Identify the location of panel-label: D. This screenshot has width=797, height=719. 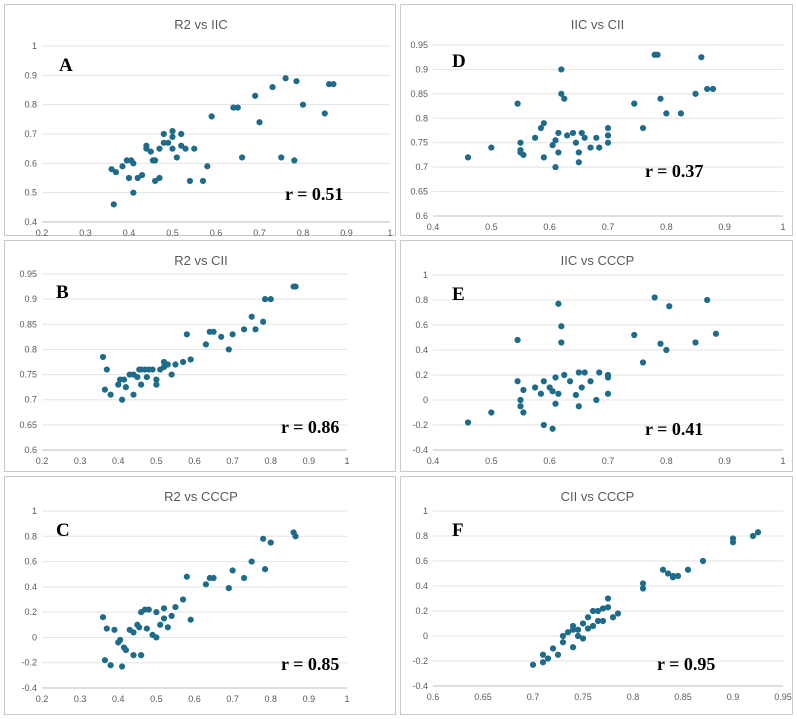
(459, 61).